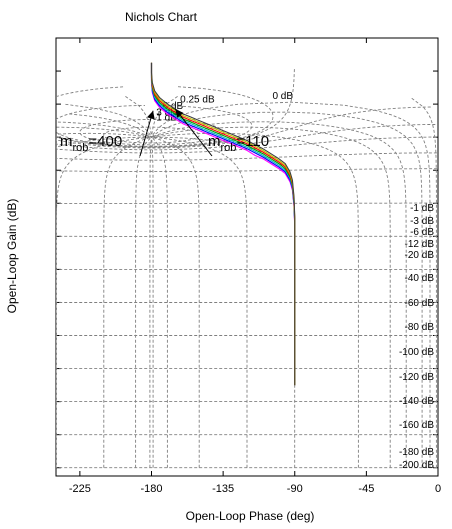 Image resolution: width=452 pixels, height=529 pixels. What do you see at coordinates (422, 232) in the screenshot?
I see `m-contour-label: -6 dB` at bounding box center [422, 232].